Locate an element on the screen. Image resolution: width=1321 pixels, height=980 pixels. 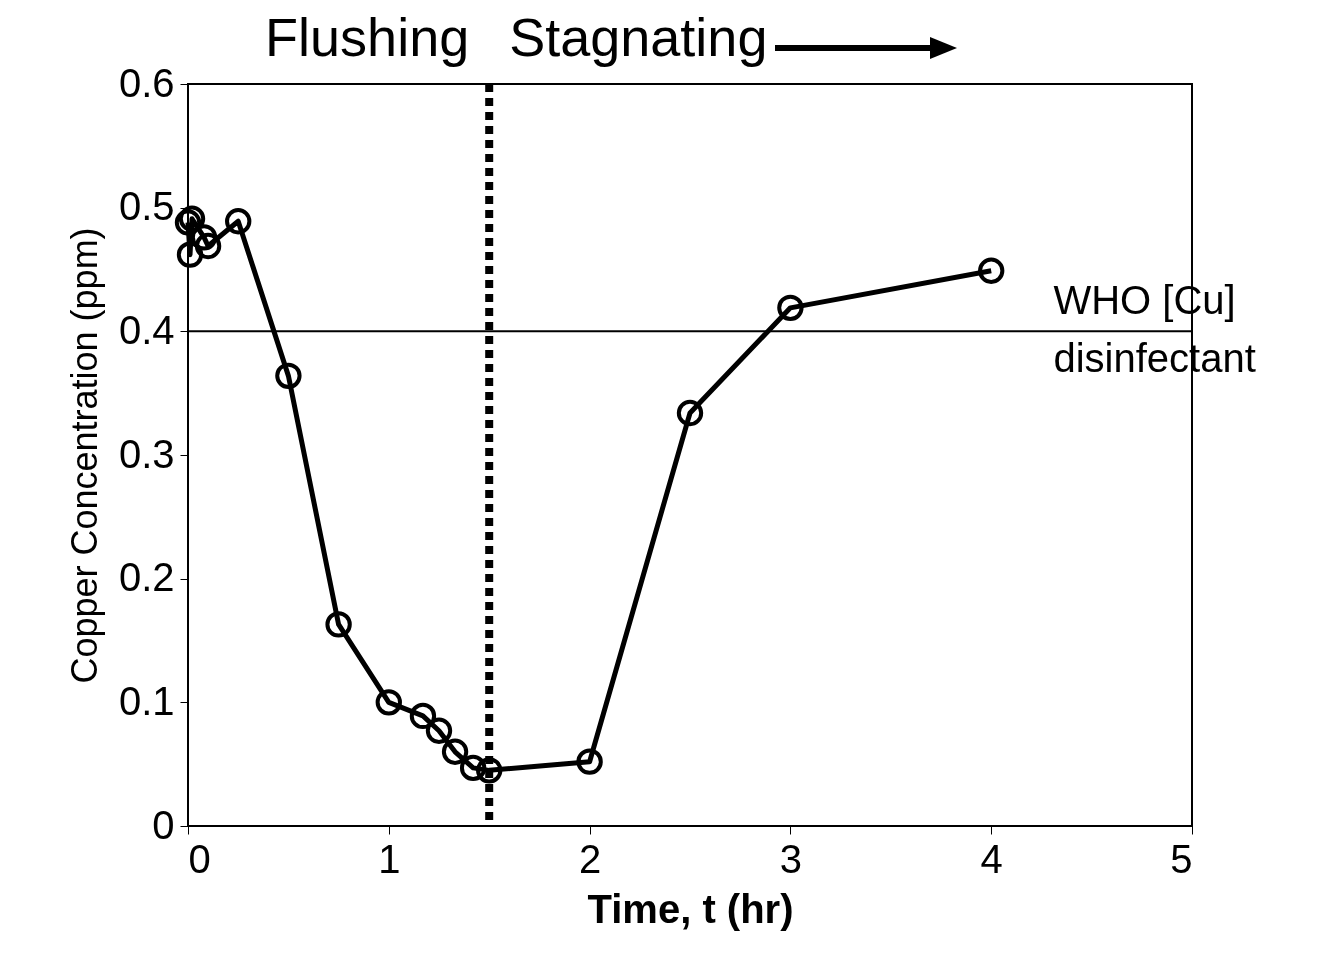
y-tick-label: 0.4 is located at coordinates (146, 329).